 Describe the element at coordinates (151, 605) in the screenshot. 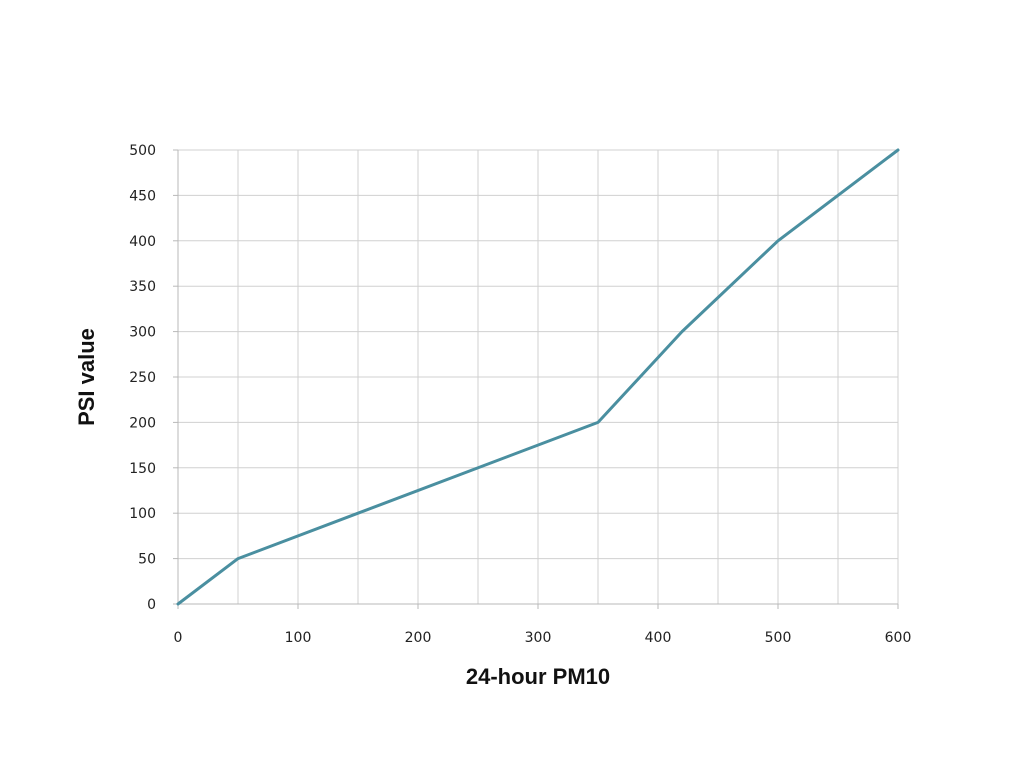

I see `y-tick-label: 0` at that location.